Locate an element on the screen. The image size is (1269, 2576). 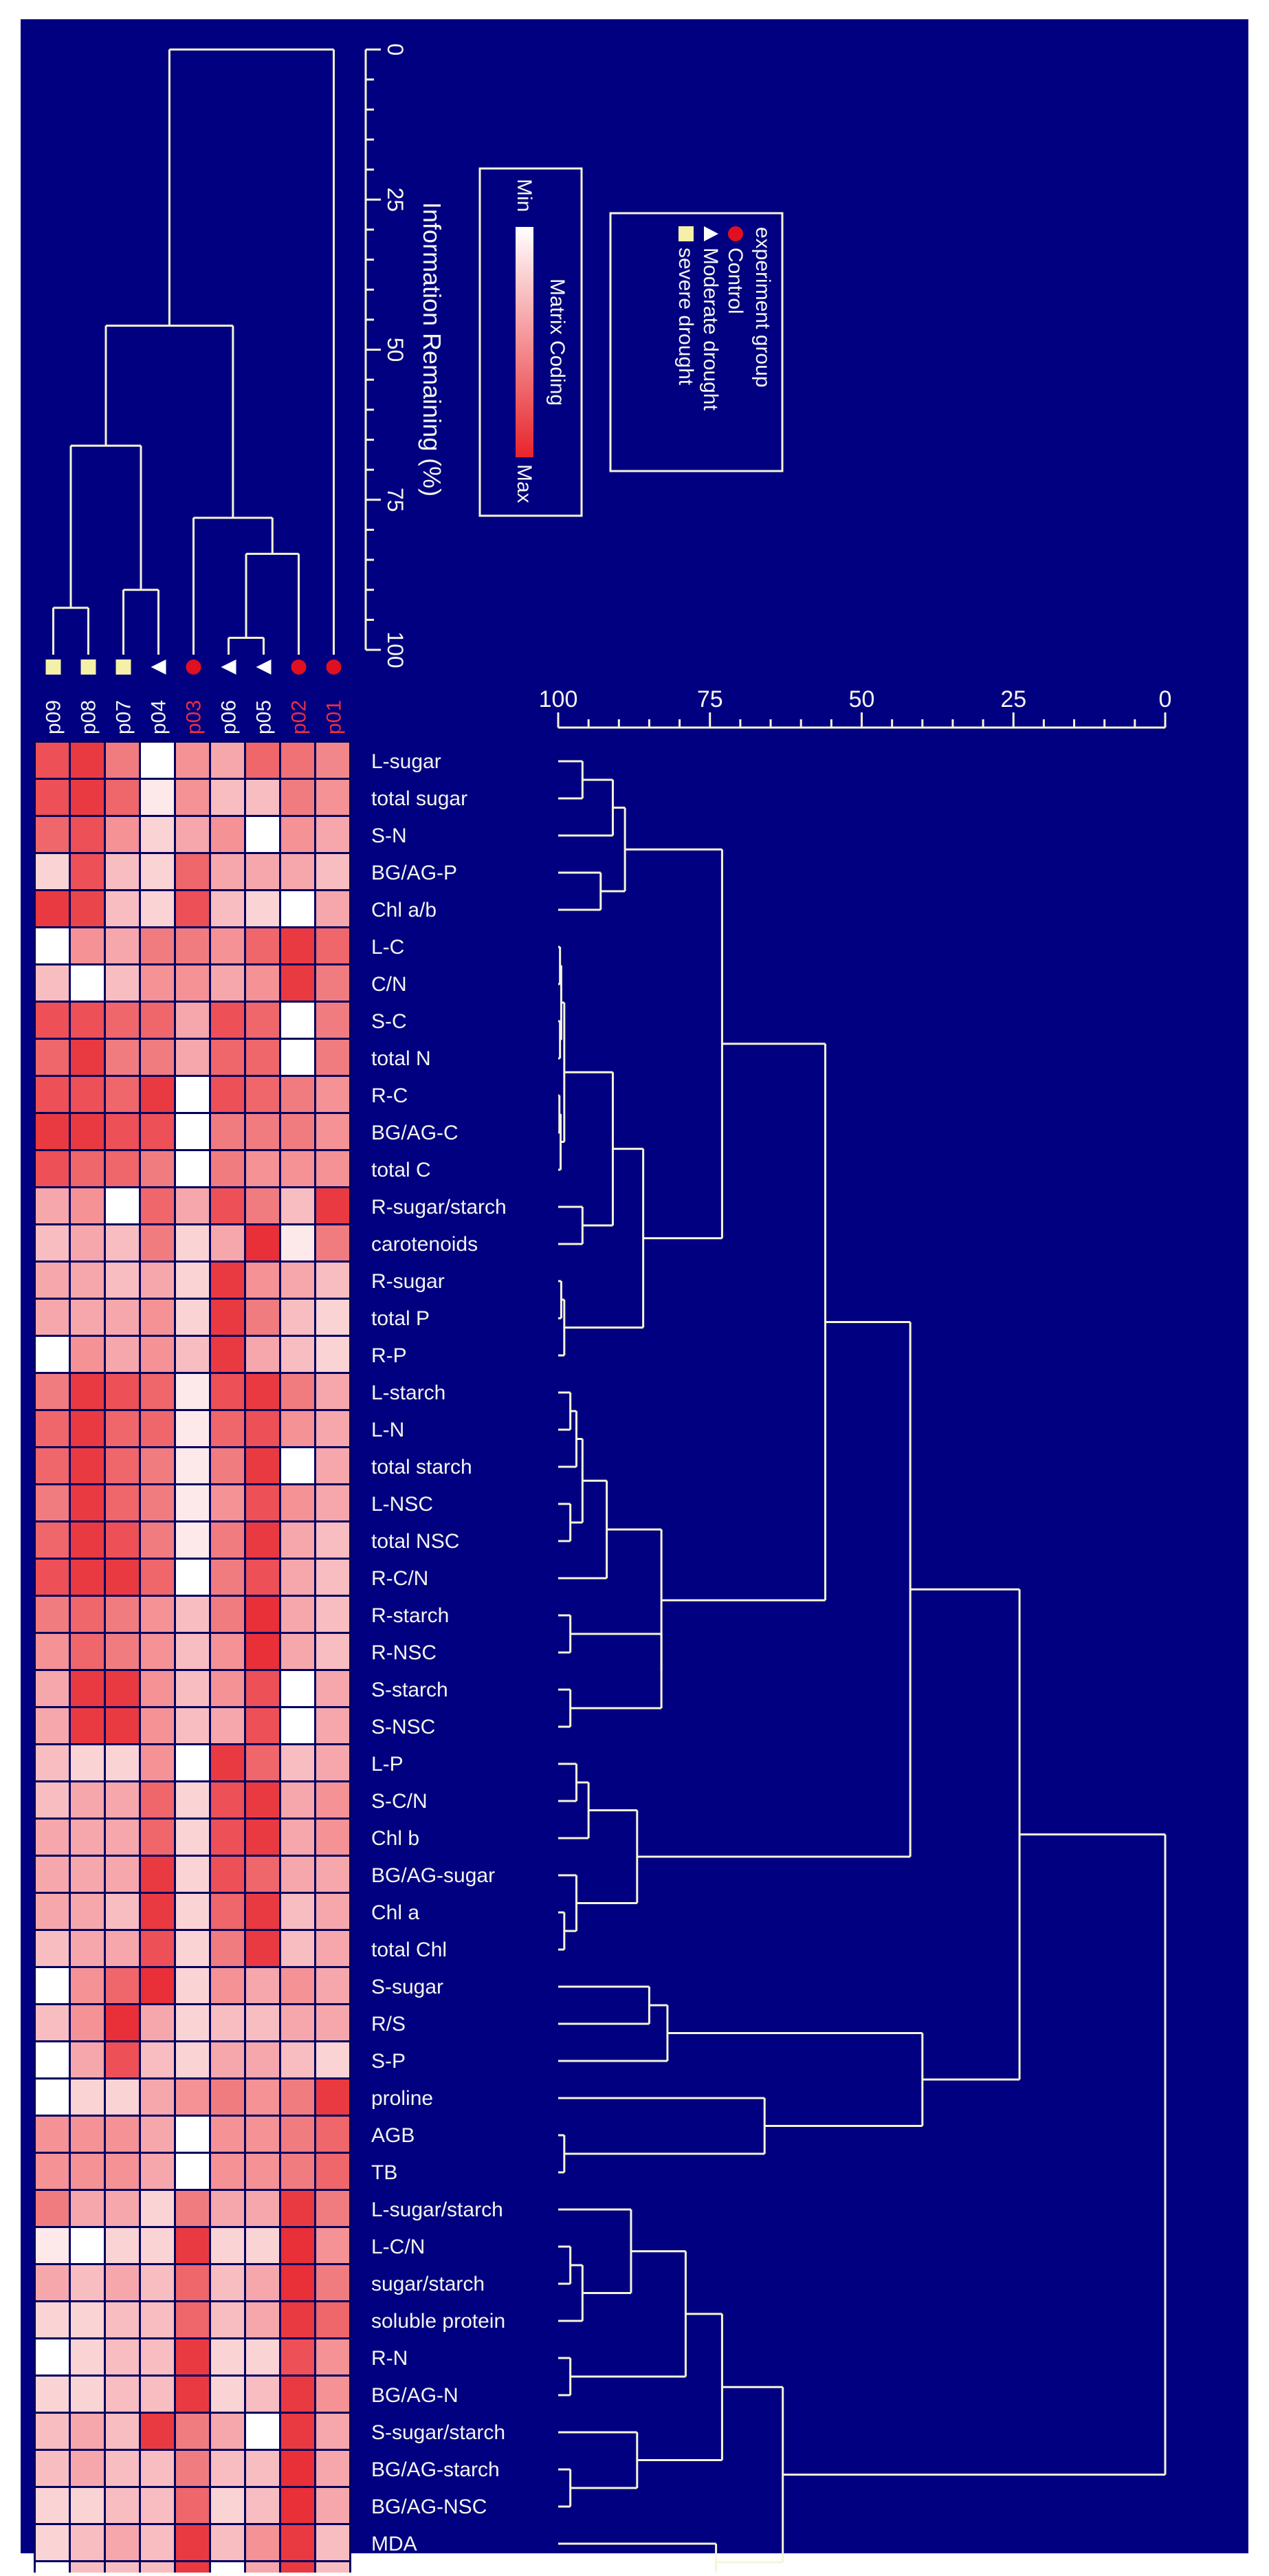
column-label: p06 is located at coordinates (230, 717).